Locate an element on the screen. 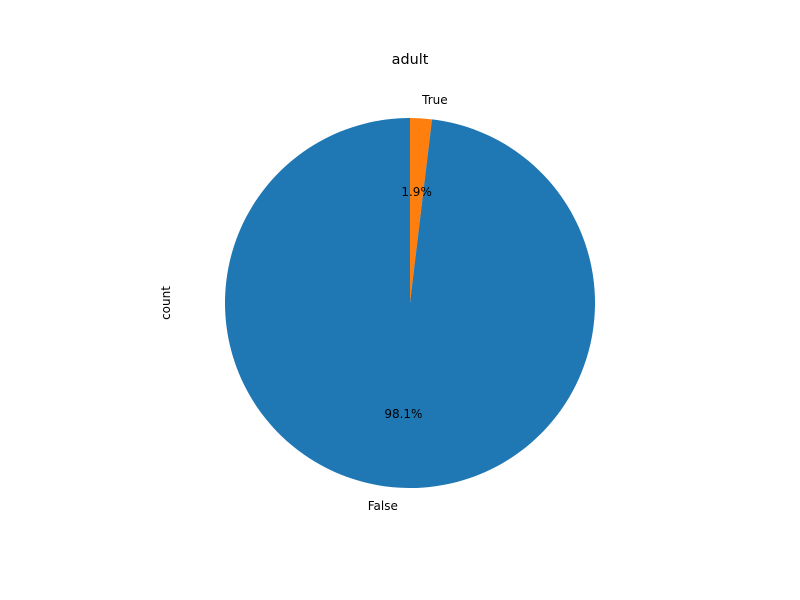  pie-labels: True 1.9% False 98.1% is located at coordinates (408, 303).